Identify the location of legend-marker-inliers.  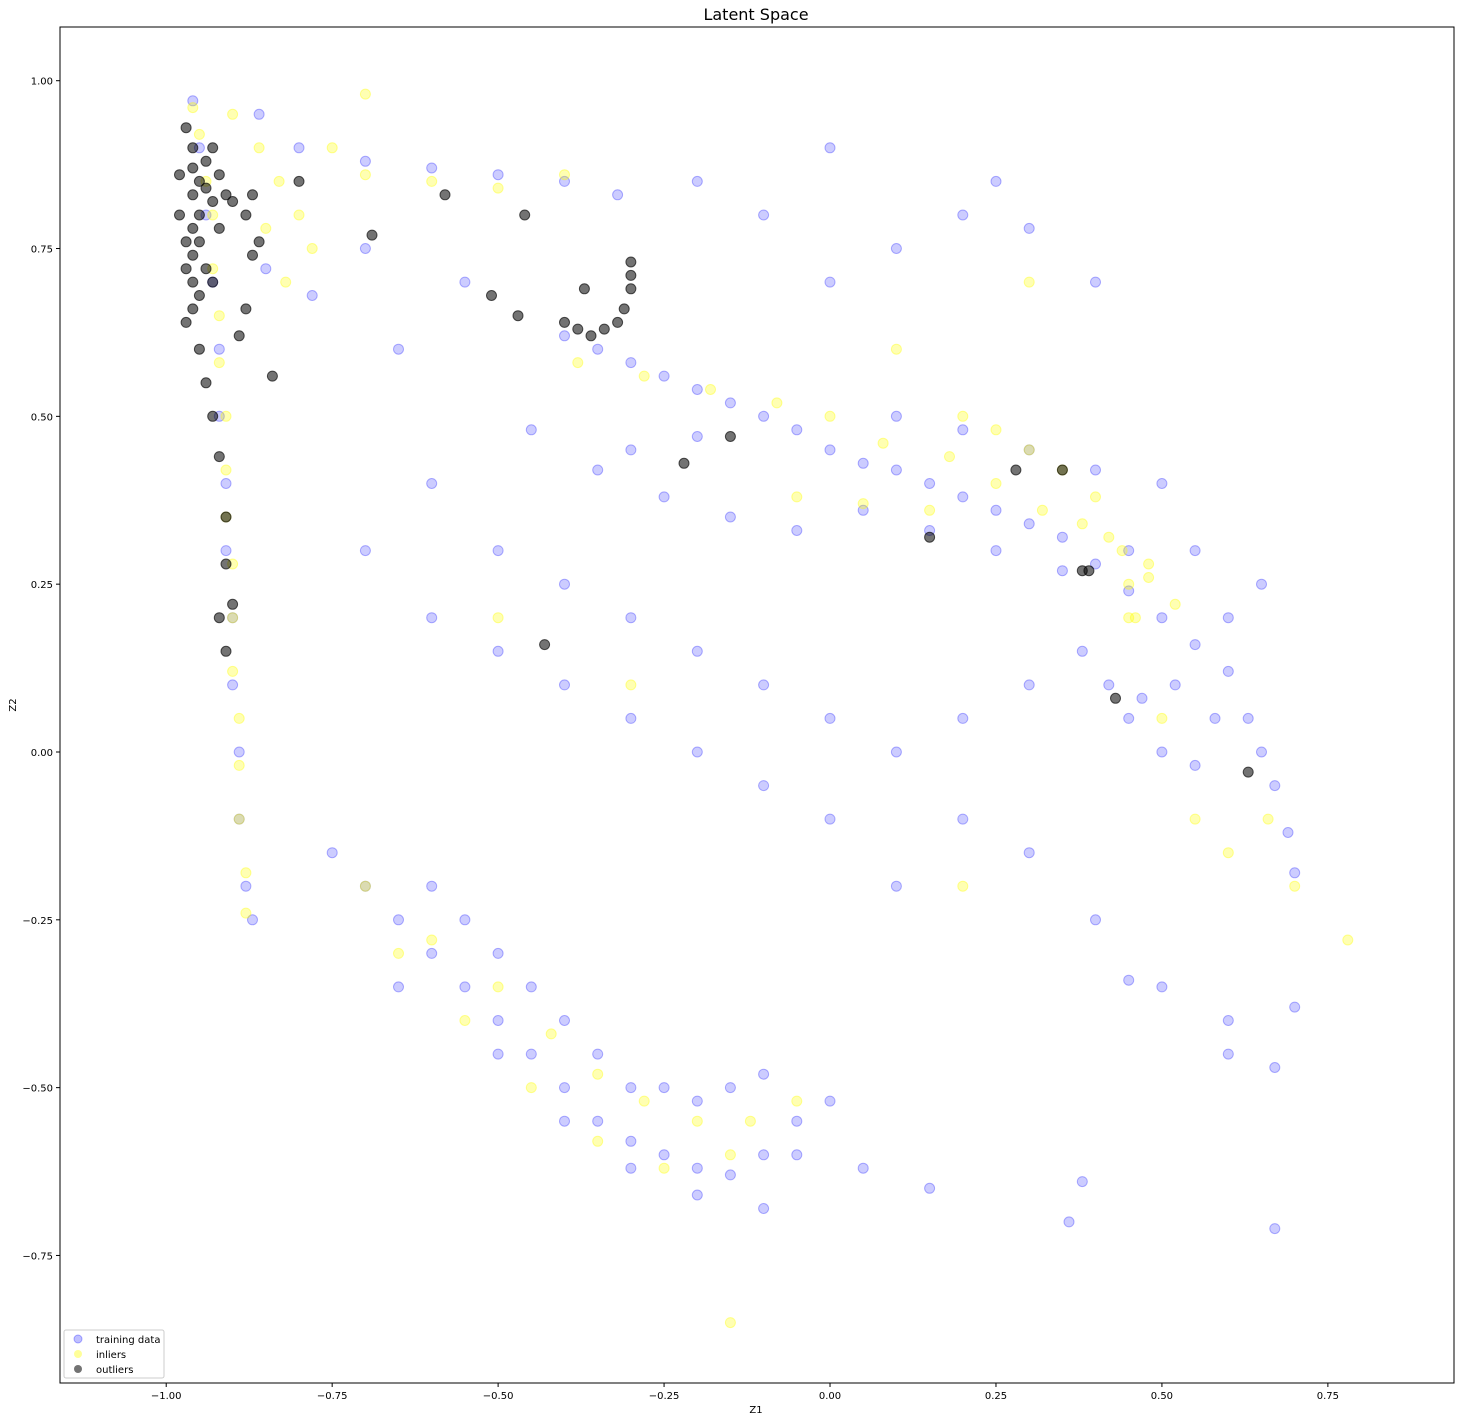
(78, 1354).